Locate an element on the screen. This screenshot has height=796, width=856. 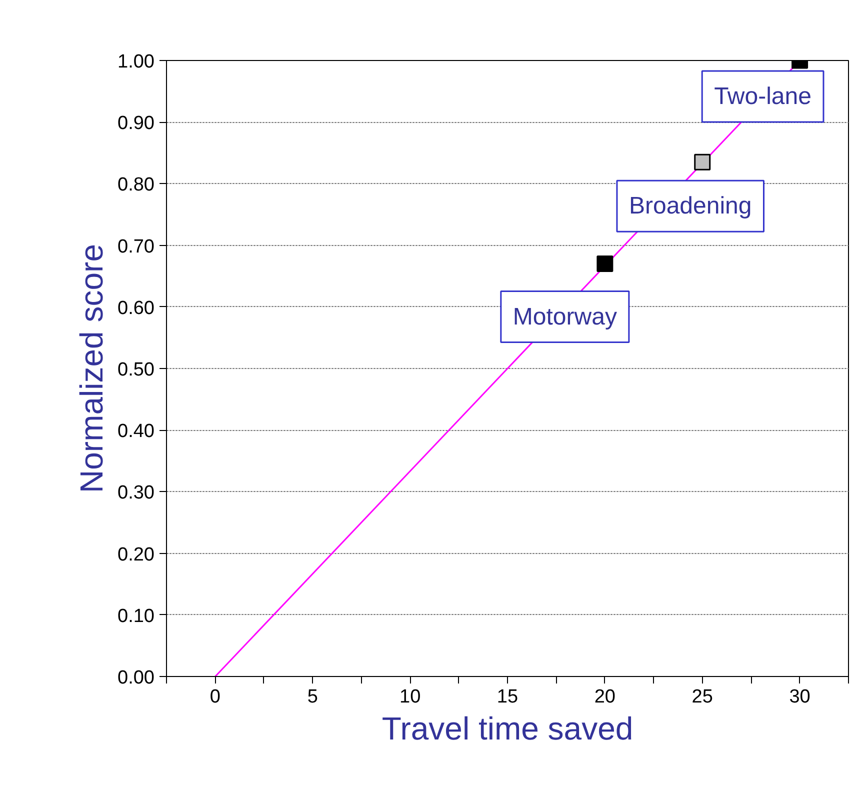
y-tick-label: 0.80 is located at coordinates (136, 185).